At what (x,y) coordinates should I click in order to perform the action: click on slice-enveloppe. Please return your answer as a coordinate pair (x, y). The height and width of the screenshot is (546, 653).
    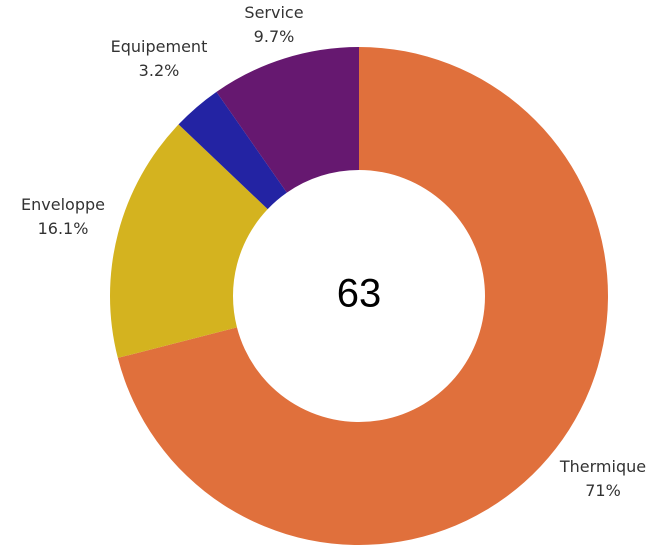
    Looking at the image, I should click on (189, 241).